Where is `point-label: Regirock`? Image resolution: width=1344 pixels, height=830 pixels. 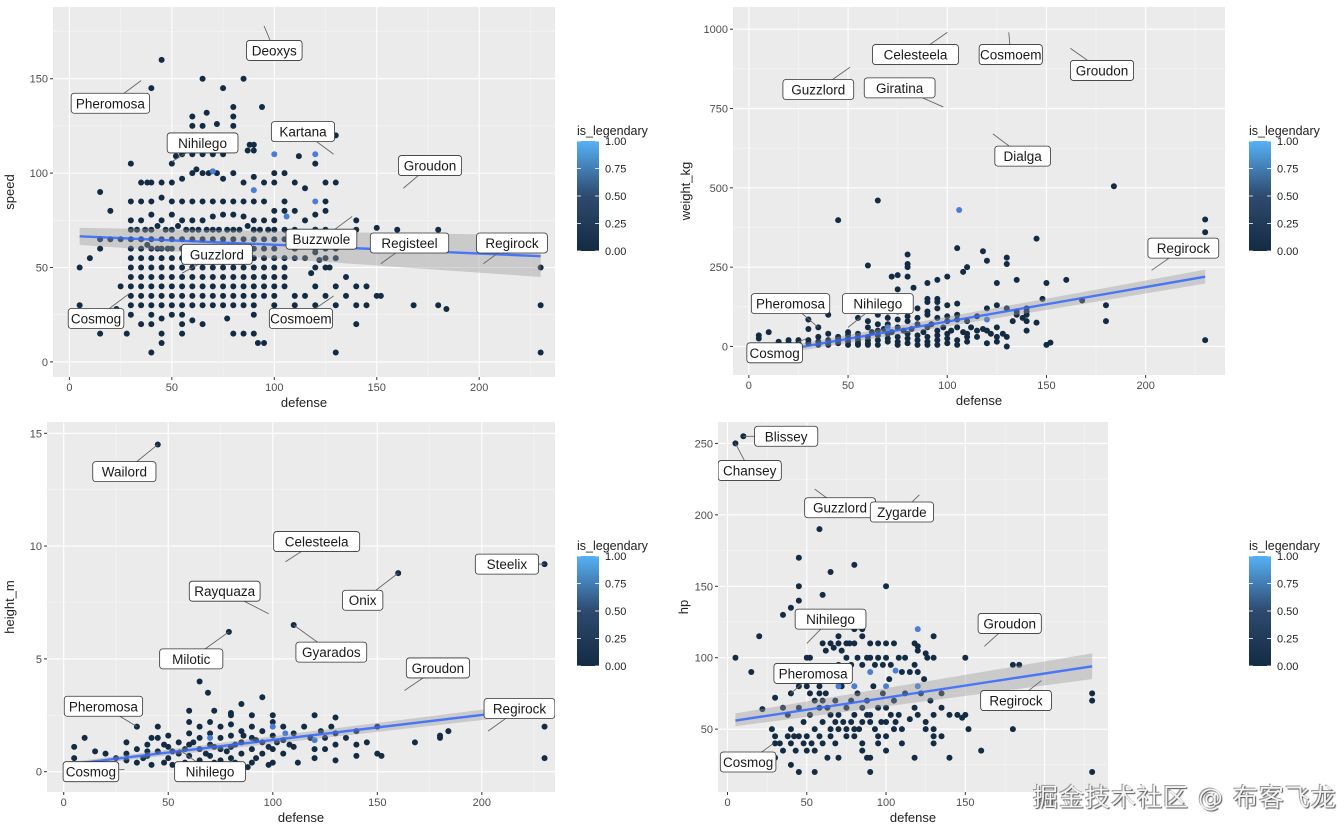 point-label: Regirock is located at coordinates (512, 243).